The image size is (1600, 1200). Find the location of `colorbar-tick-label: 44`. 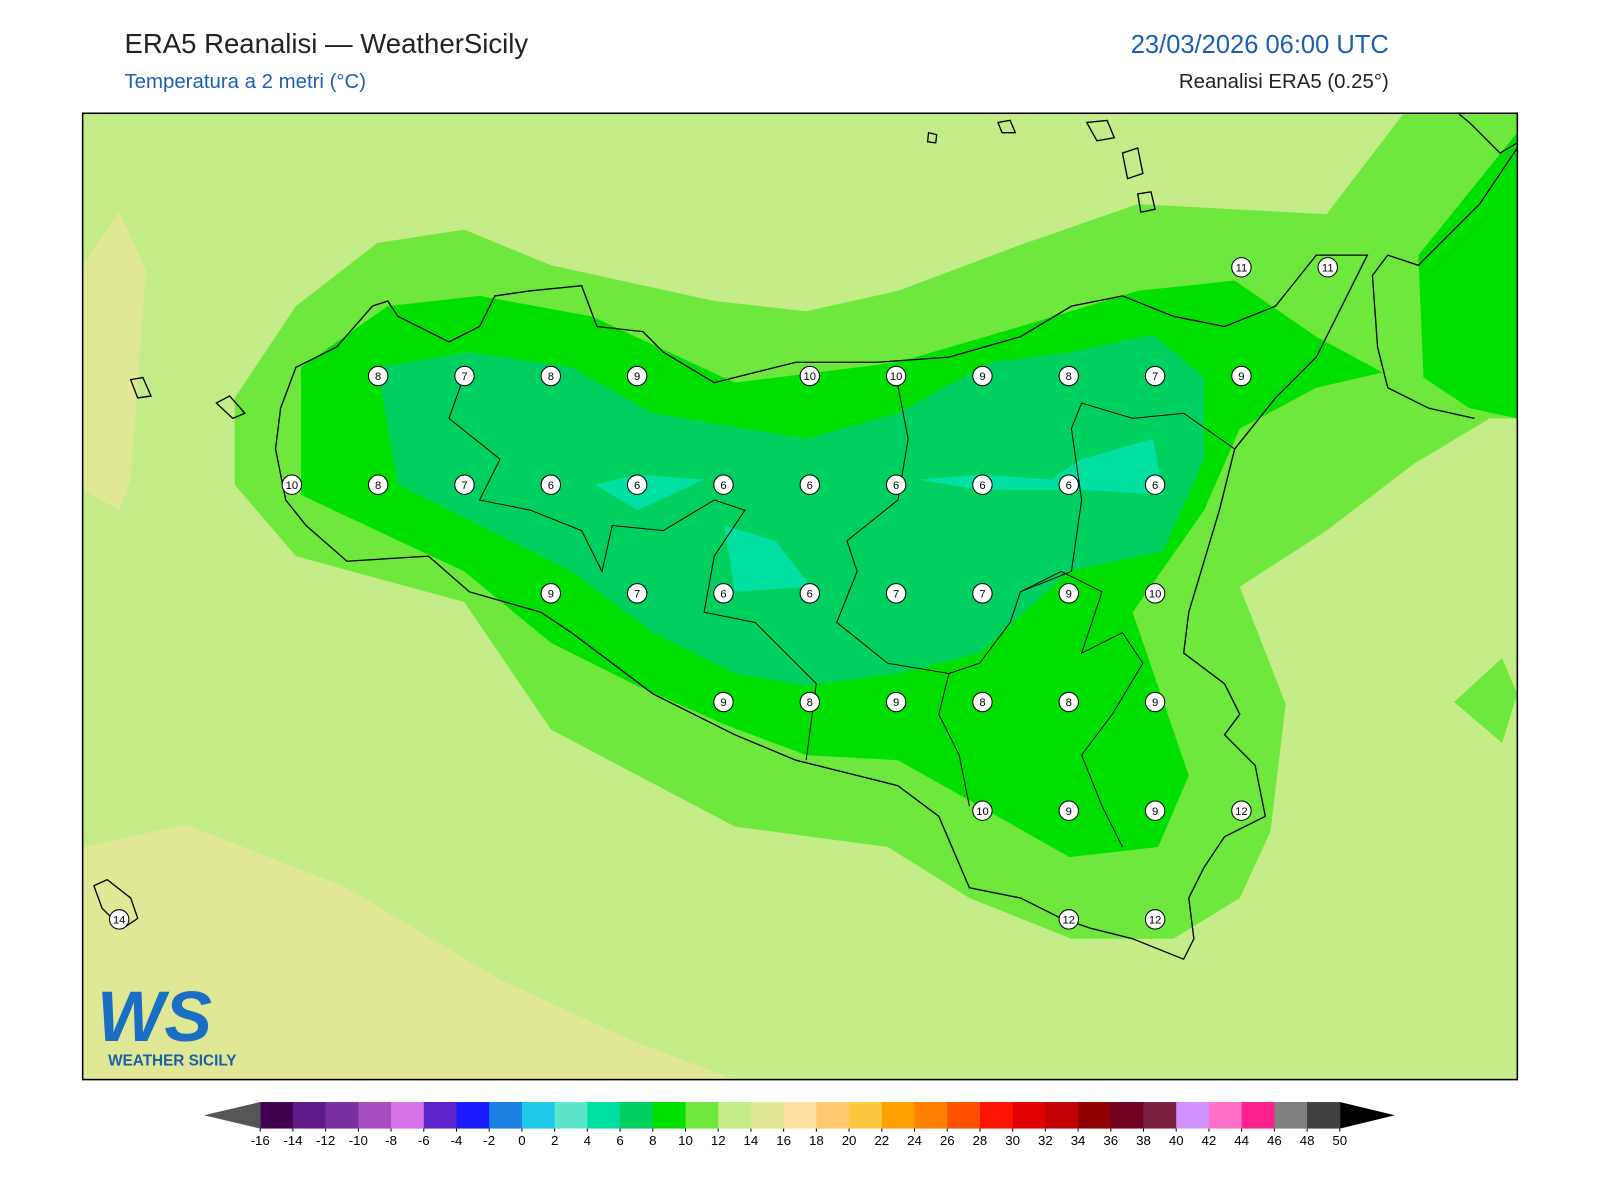

colorbar-tick-label: 44 is located at coordinates (1241, 1140).